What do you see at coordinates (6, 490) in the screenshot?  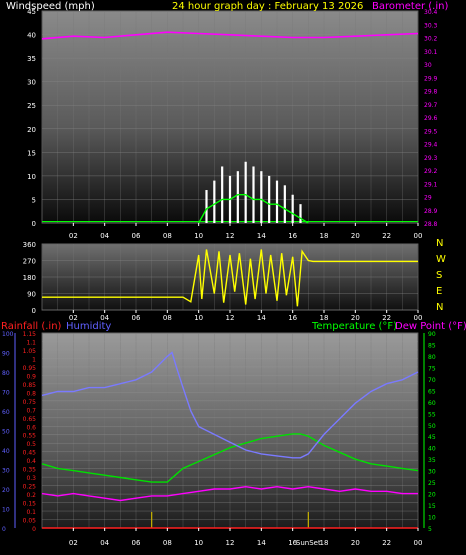 I see `humidity-tick-label: 20` at bounding box center [6, 490].